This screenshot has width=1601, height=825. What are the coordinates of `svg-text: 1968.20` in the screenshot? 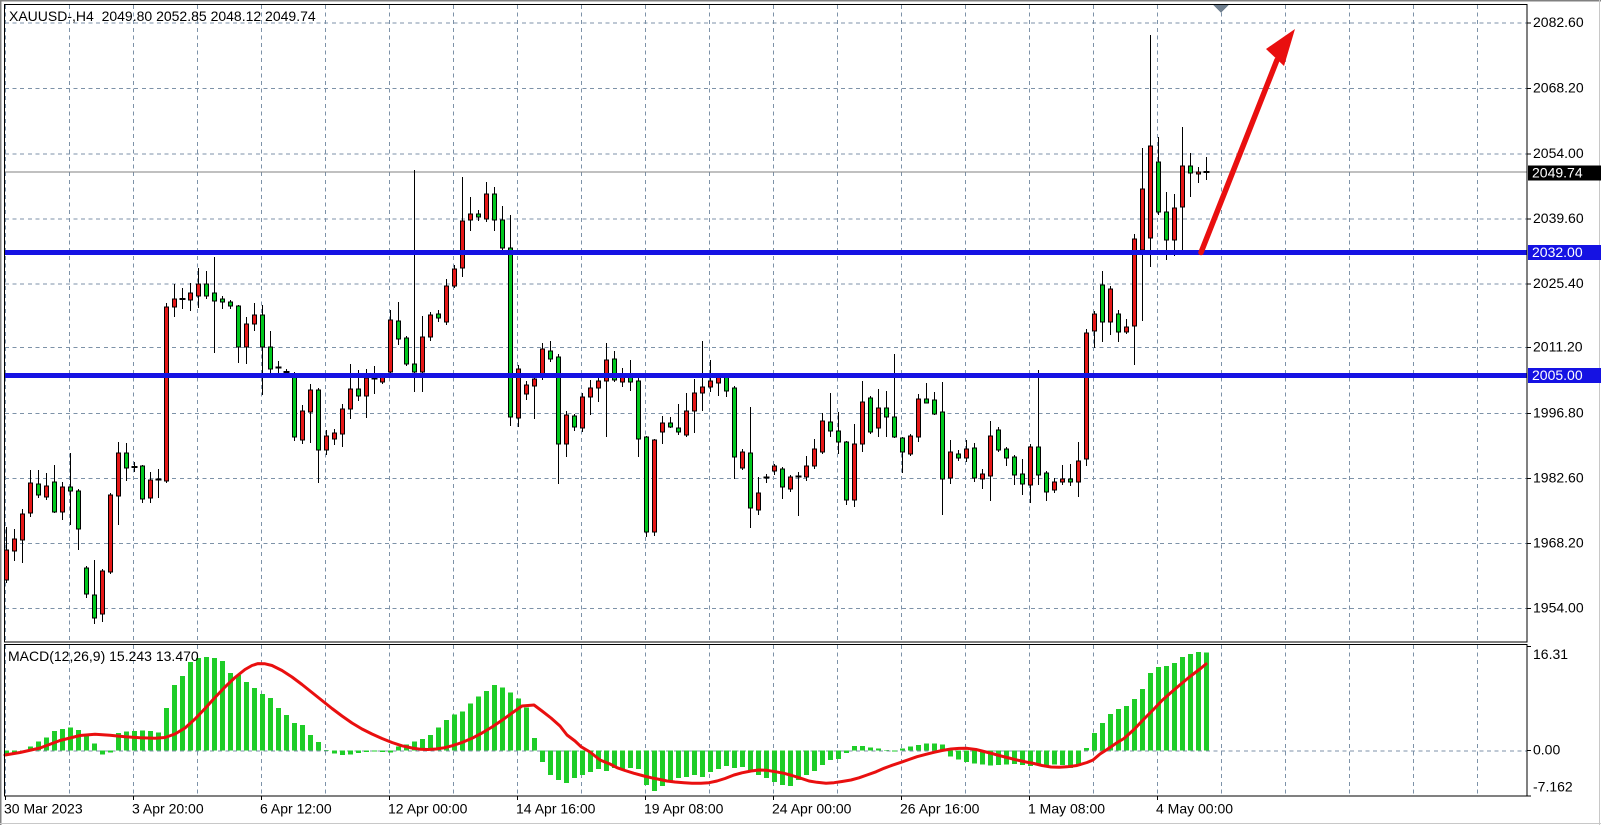 It's located at (1558, 543).